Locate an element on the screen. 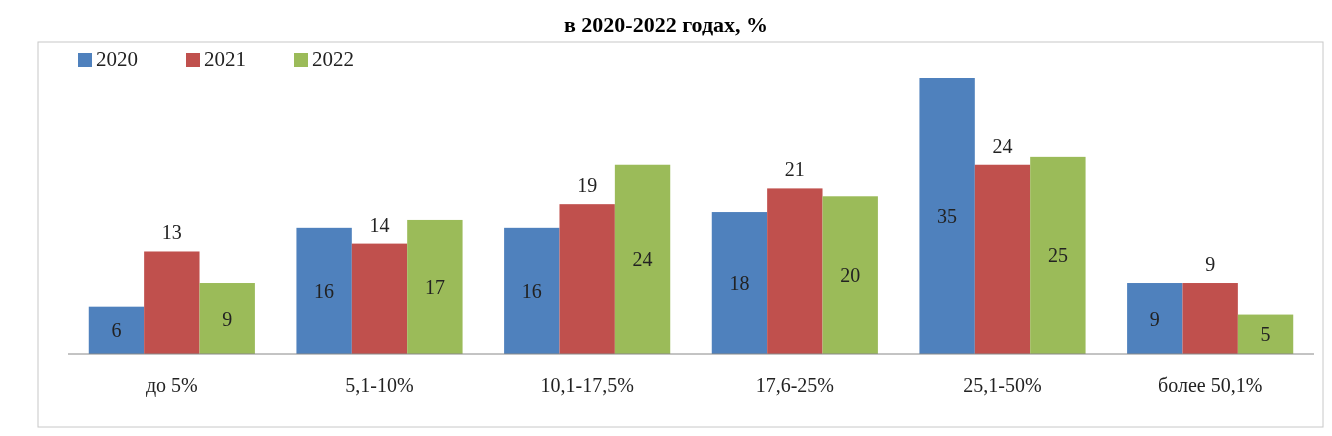 This screenshot has width=1332, height=436. legend-label: 2021 is located at coordinates (225, 59).